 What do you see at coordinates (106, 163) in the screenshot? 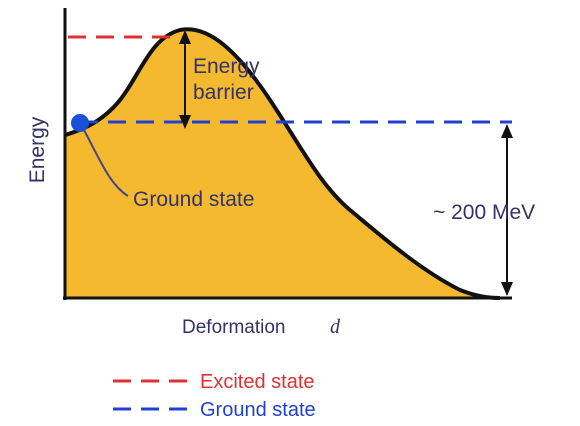
I see `ground-state-pointer` at bounding box center [106, 163].